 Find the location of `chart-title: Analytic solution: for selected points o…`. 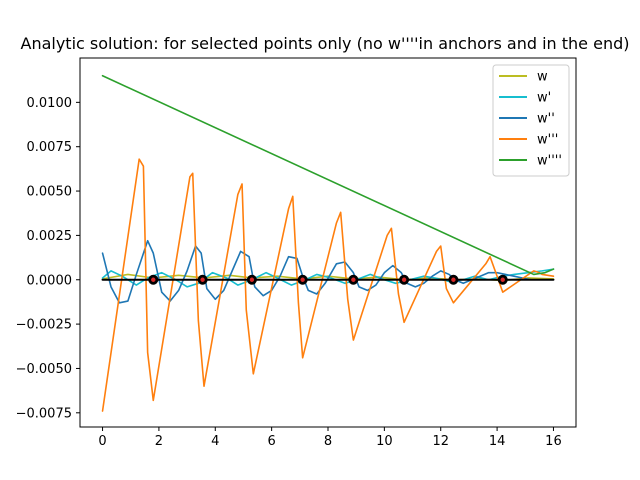

chart-title: Analytic solution: for selected points o… is located at coordinates (325, 43).